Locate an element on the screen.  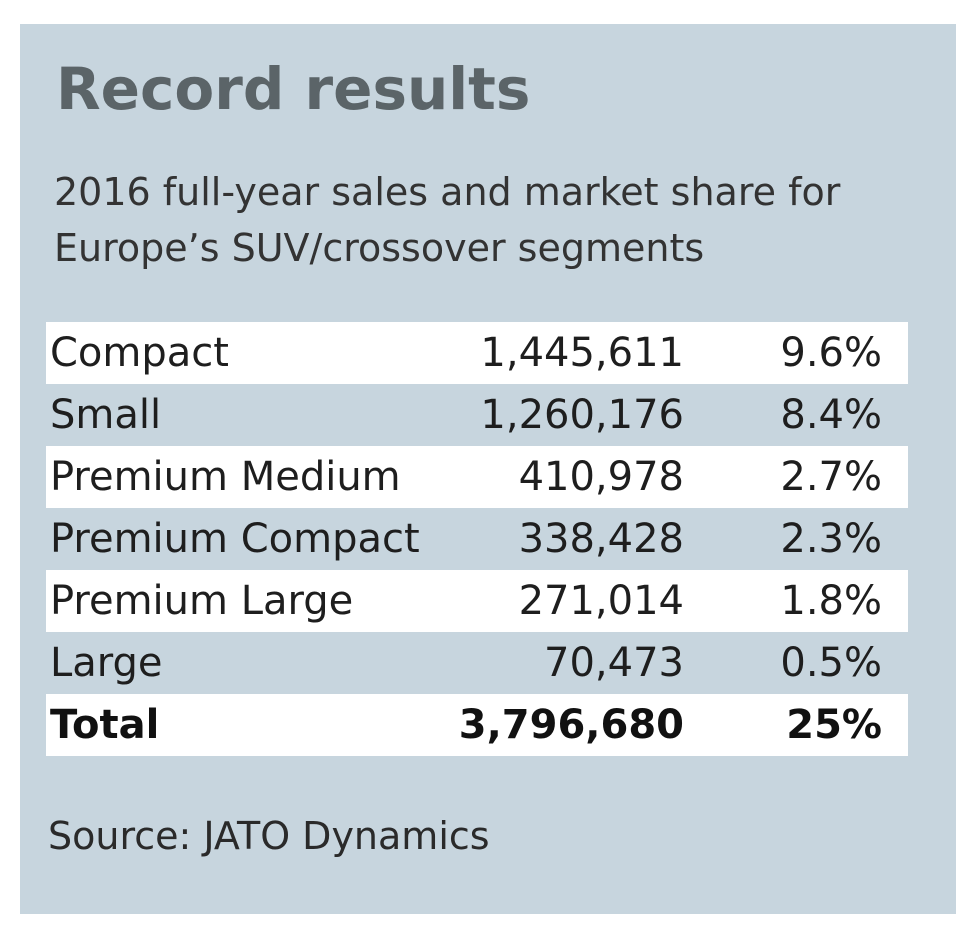
table-row: Large 70,473 0.5% is located at coordinates (477, 663).